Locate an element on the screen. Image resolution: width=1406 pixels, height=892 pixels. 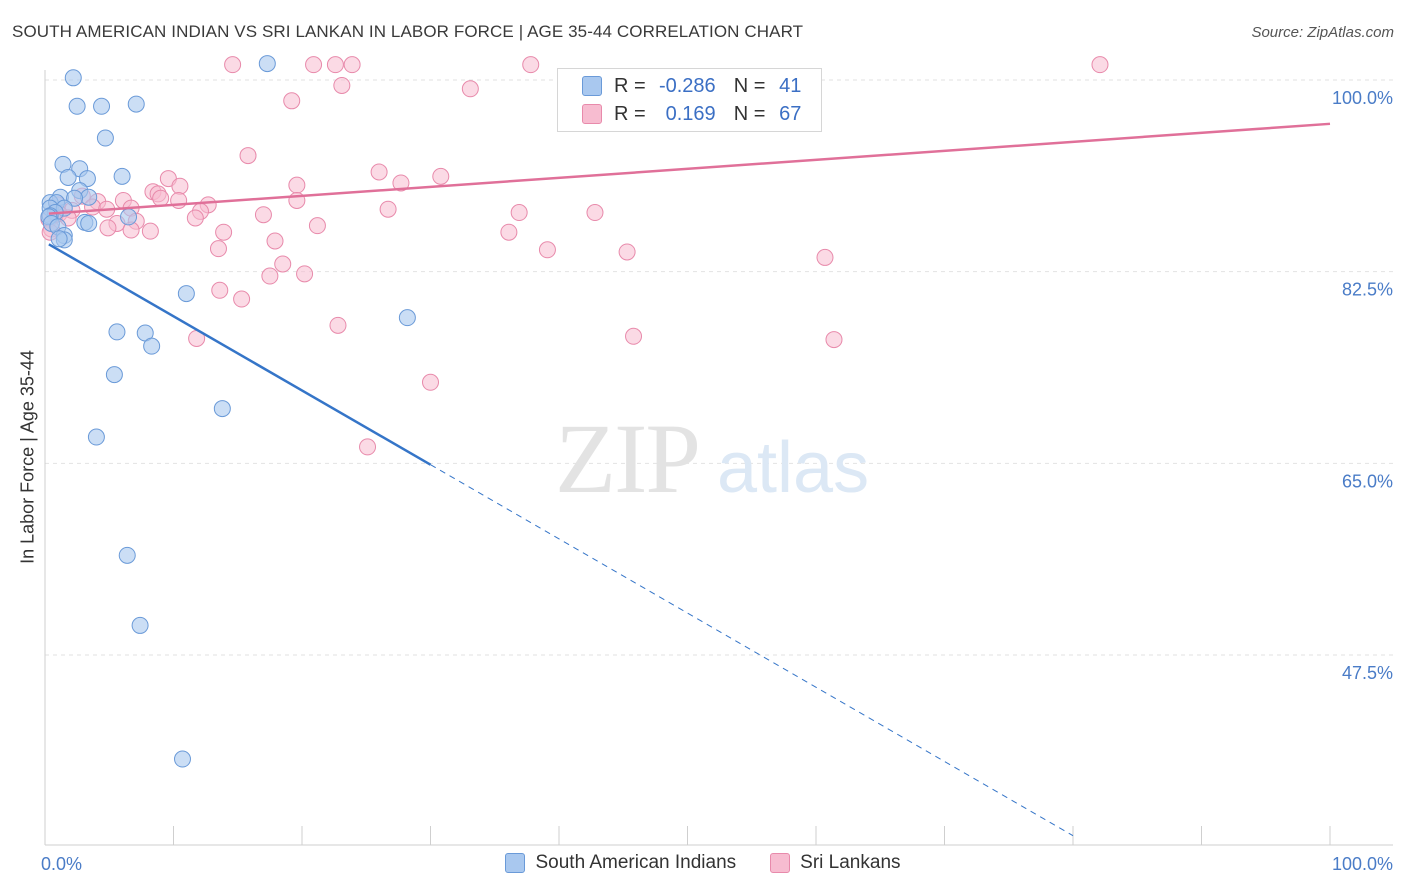
n-value: 41 is located at coordinates (790, 85).